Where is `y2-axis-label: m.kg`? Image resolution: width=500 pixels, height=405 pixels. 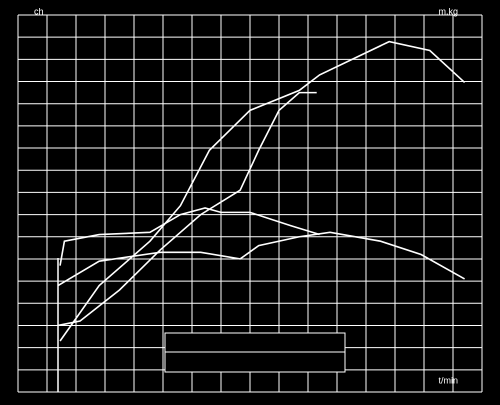 y2-axis-label: m.kg is located at coordinates (448, 11).